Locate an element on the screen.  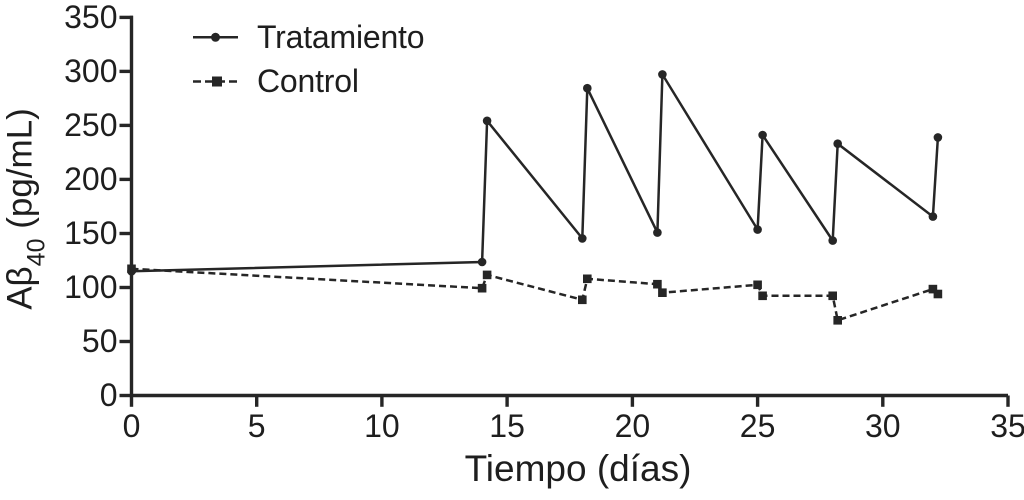
svg-text: 15 is located at coordinates (507, 426).